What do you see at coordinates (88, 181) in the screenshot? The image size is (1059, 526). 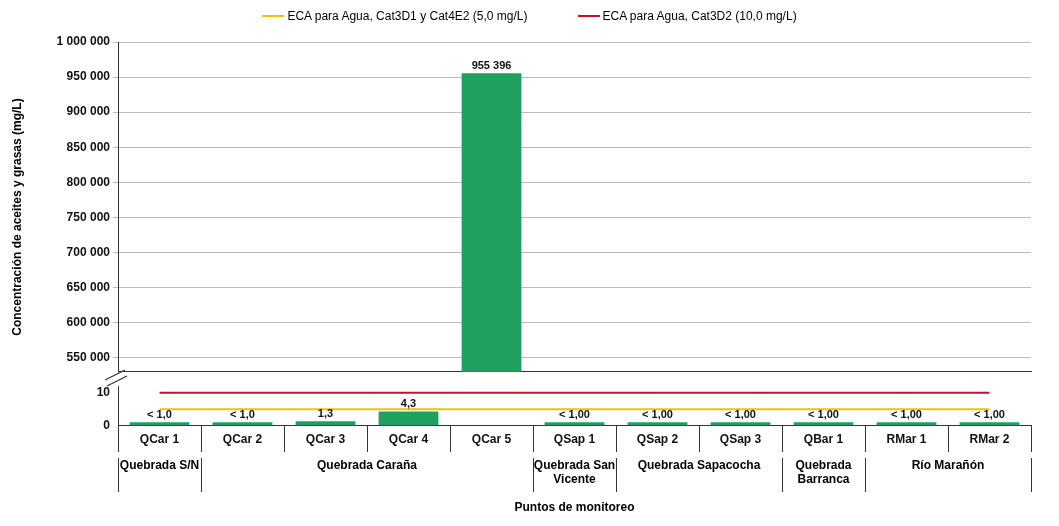 I see `y-tick-label: 800 000` at bounding box center [88, 181].